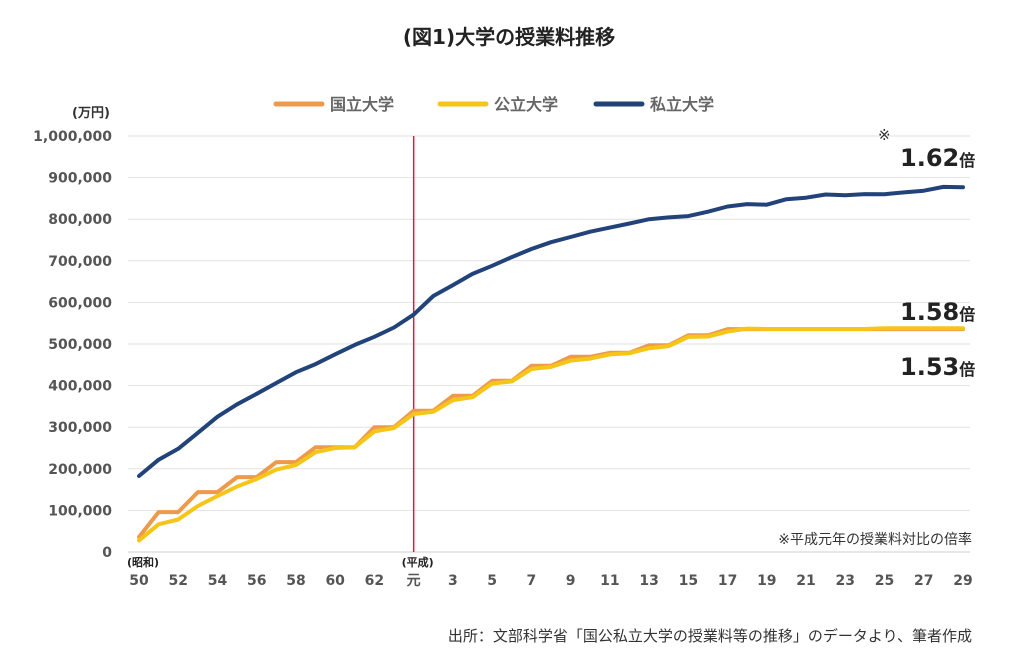  Describe the element at coordinates (143, 562) in the screenshot. I see `era-label: (昭和)` at that location.